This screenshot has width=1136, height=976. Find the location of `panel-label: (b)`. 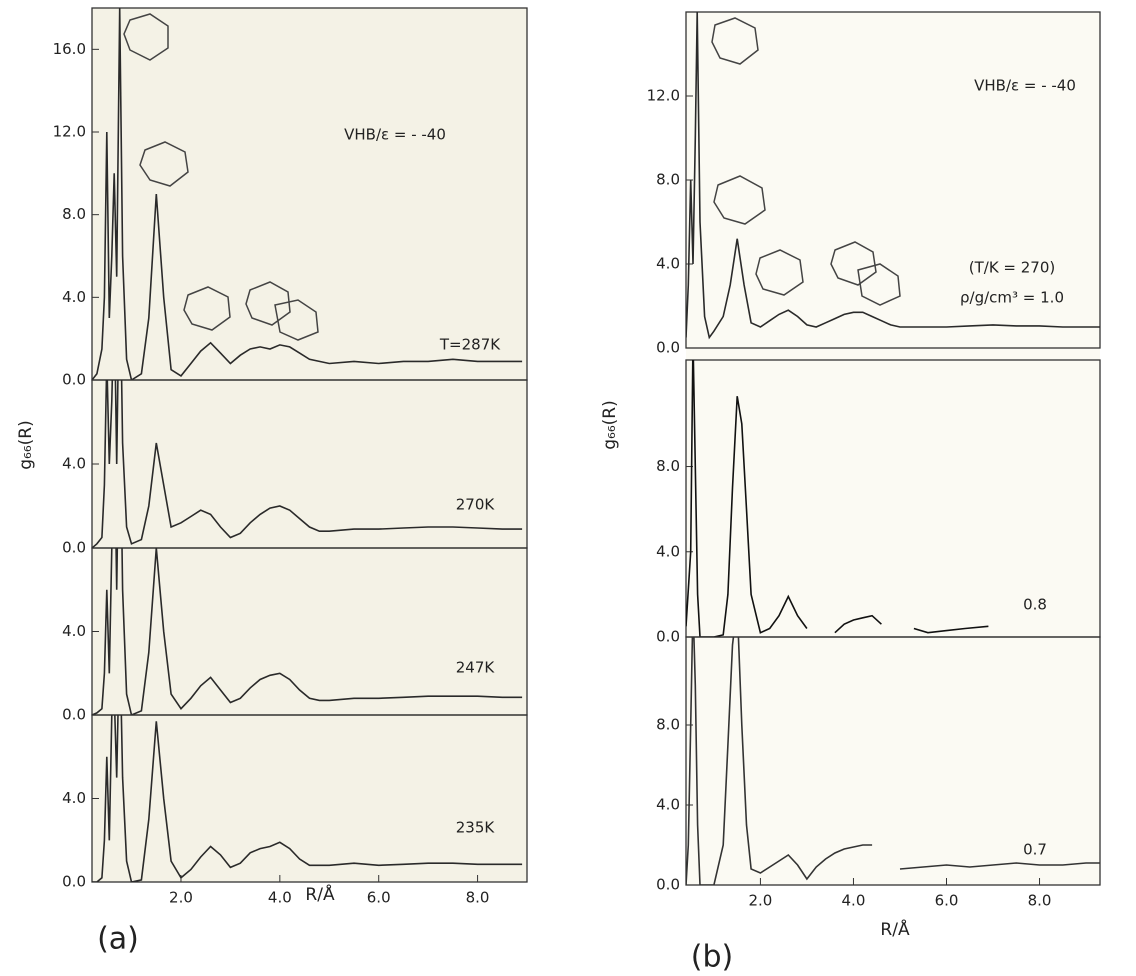

panel-label: (b) is located at coordinates (712, 957).